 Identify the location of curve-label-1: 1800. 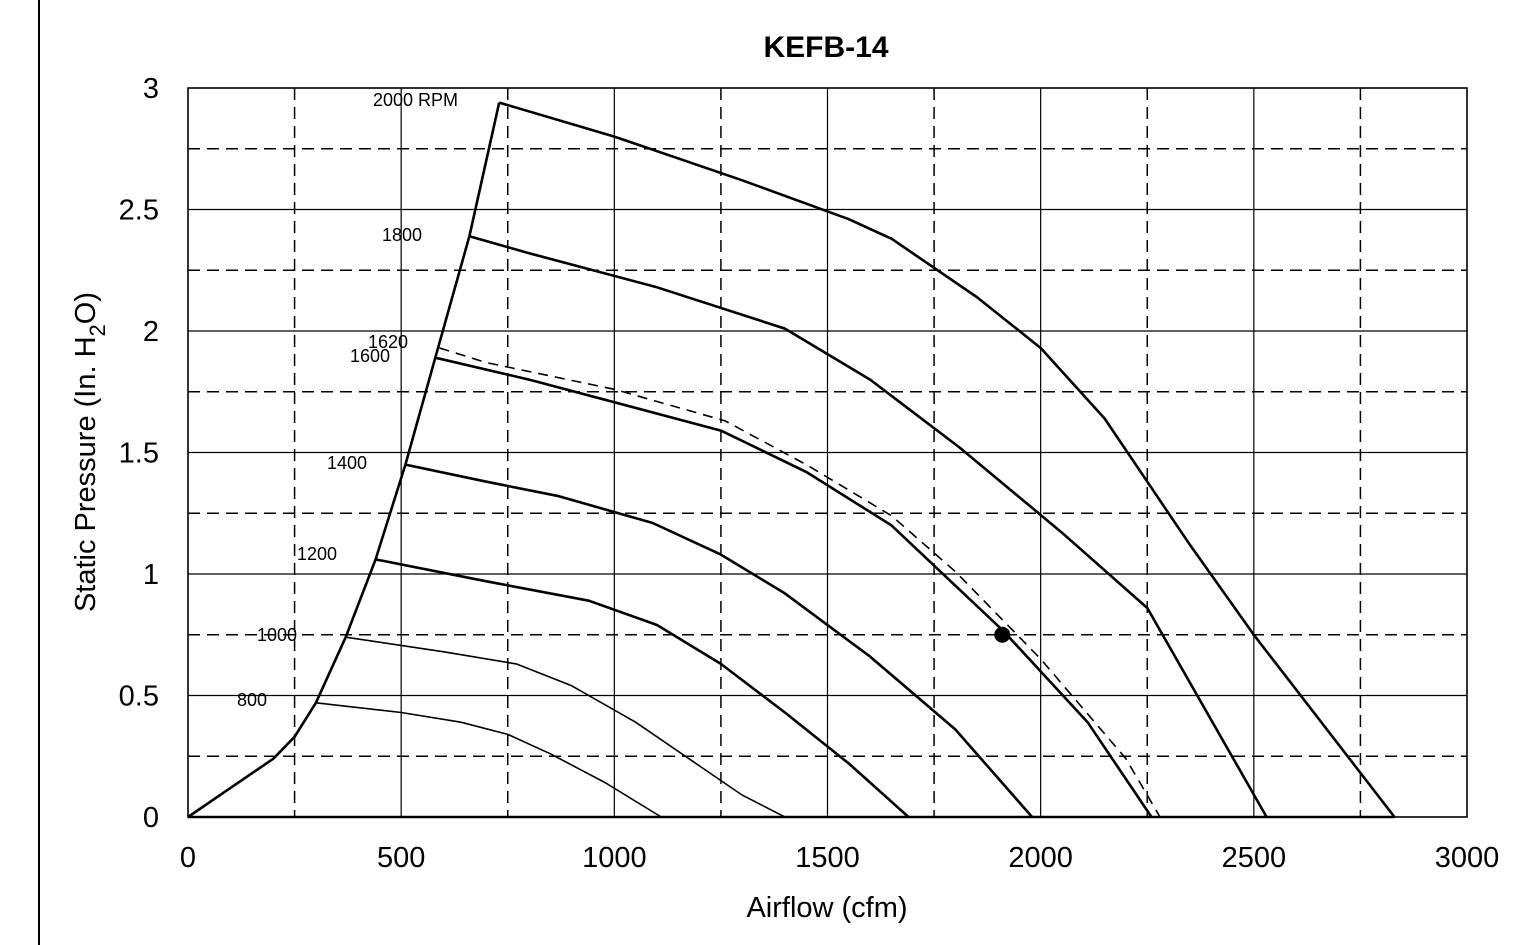
(402, 235).